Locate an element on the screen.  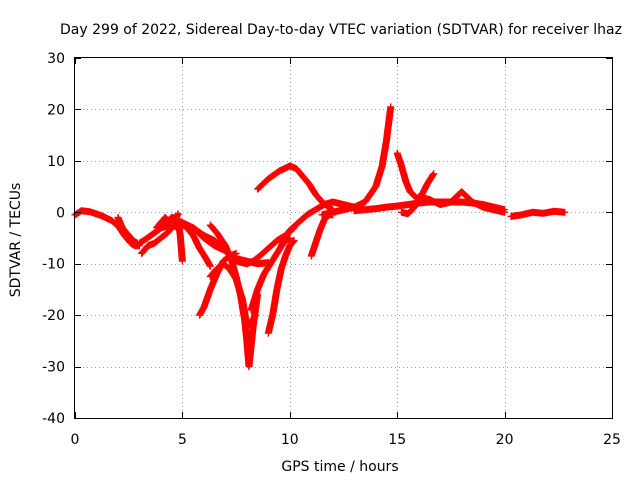
series-arc-r is located at coordinates (356, 161).